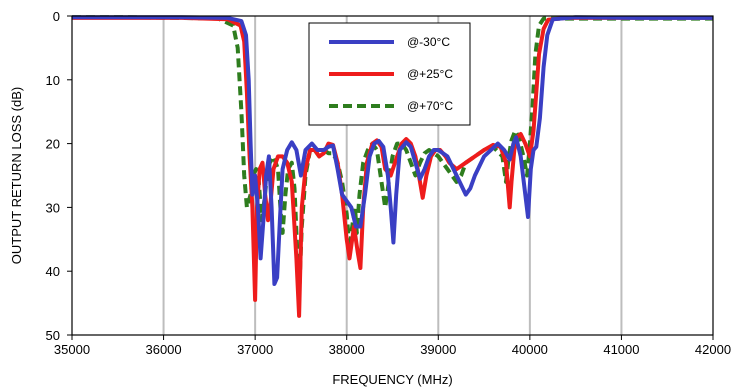 The image size is (749, 392). What do you see at coordinates (430, 74) in the screenshot?
I see `legend-label: @+25°C` at bounding box center [430, 74].